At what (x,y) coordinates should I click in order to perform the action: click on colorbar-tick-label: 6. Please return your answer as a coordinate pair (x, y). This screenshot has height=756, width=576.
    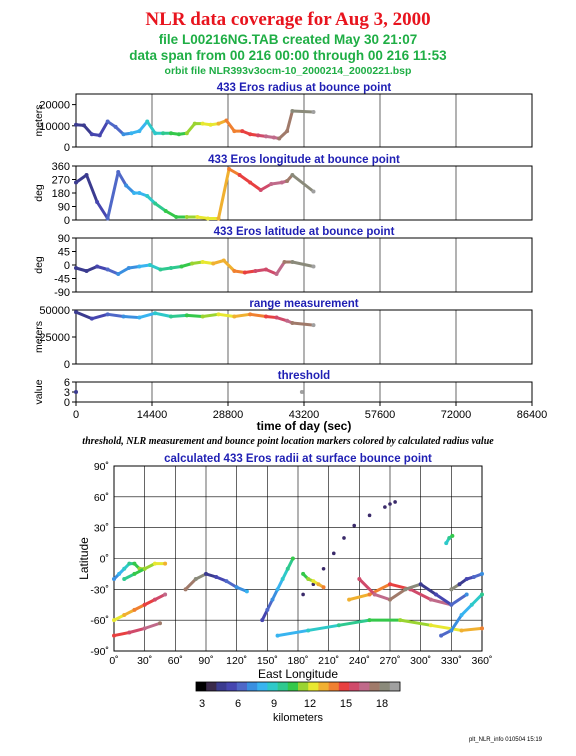
    Looking at the image, I should click on (238, 704).